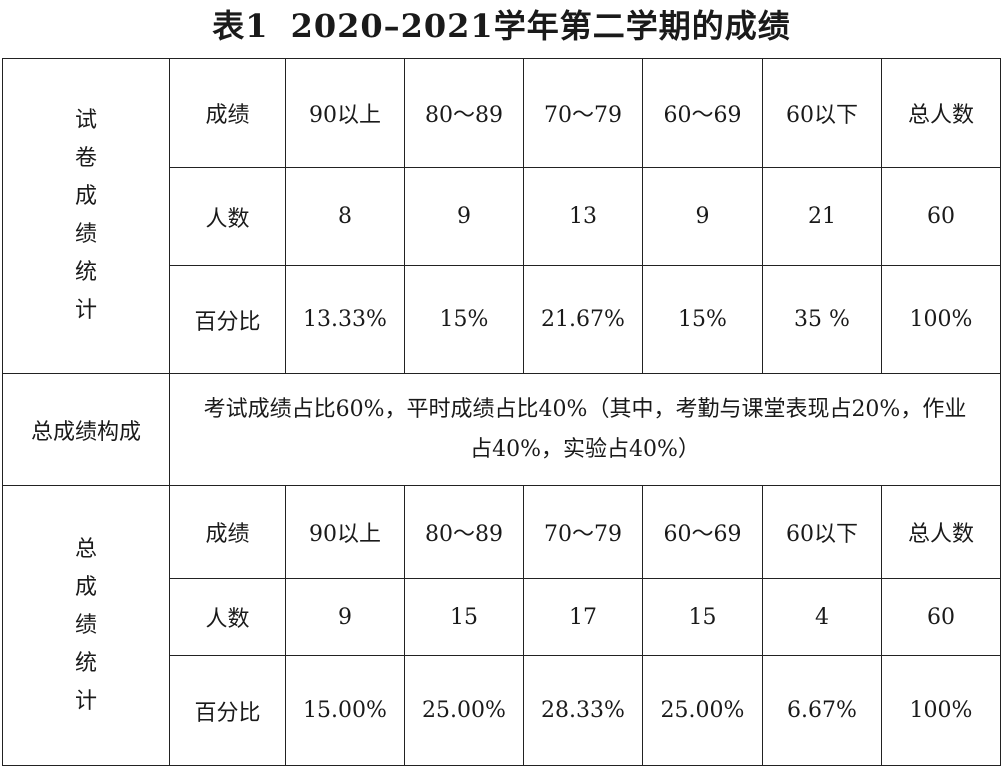 This screenshot has width=1003, height=773. I want to click on table-row: 人数 8 9 13 9 21 60, so click(502, 216).